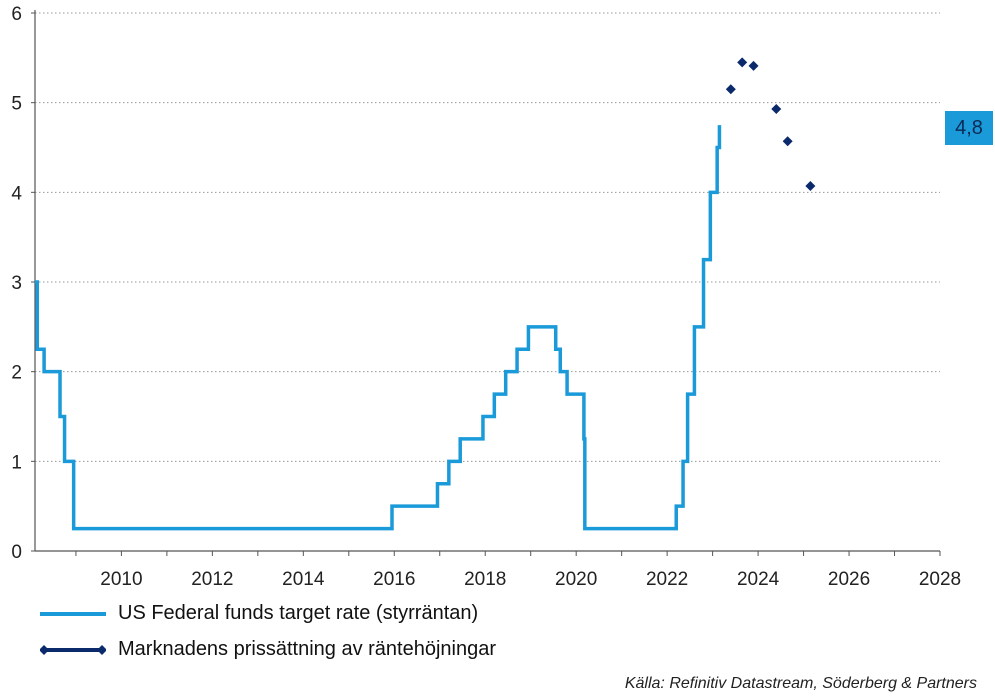 The height and width of the screenshot is (697, 995). Describe the element at coordinates (758, 579) in the screenshot. I see `x-tick-label: 2024` at that location.